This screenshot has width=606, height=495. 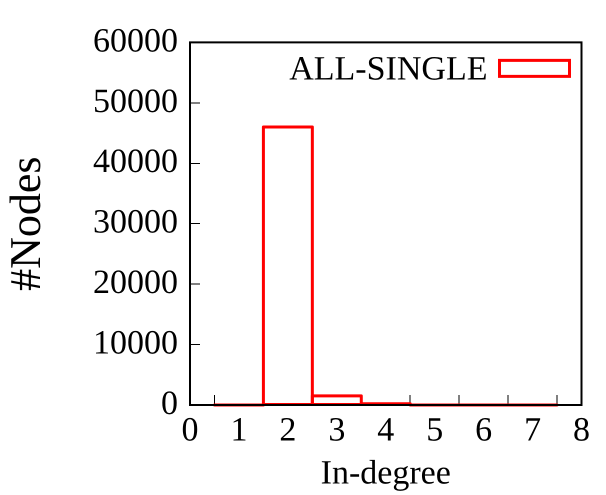 I want to click on x-tick-label: 6, so click(x=483, y=429).